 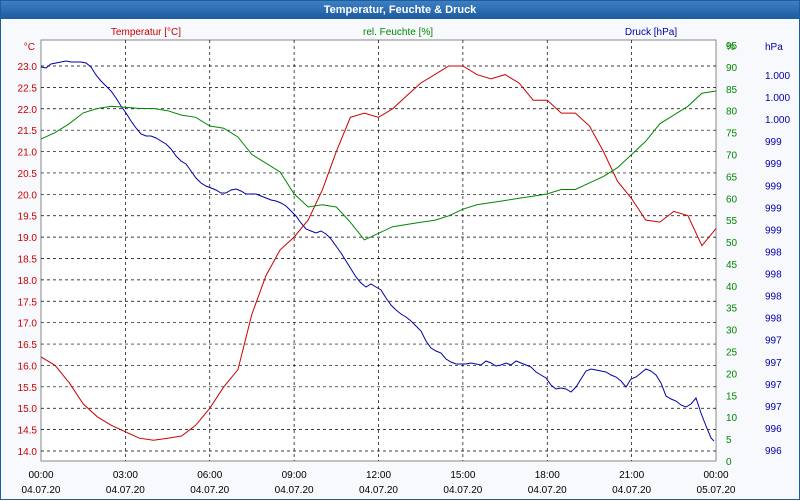 What do you see at coordinates (732, 134) in the screenshot?
I see `y-mid-tick-label: 75` at bounding box center [732, 134].